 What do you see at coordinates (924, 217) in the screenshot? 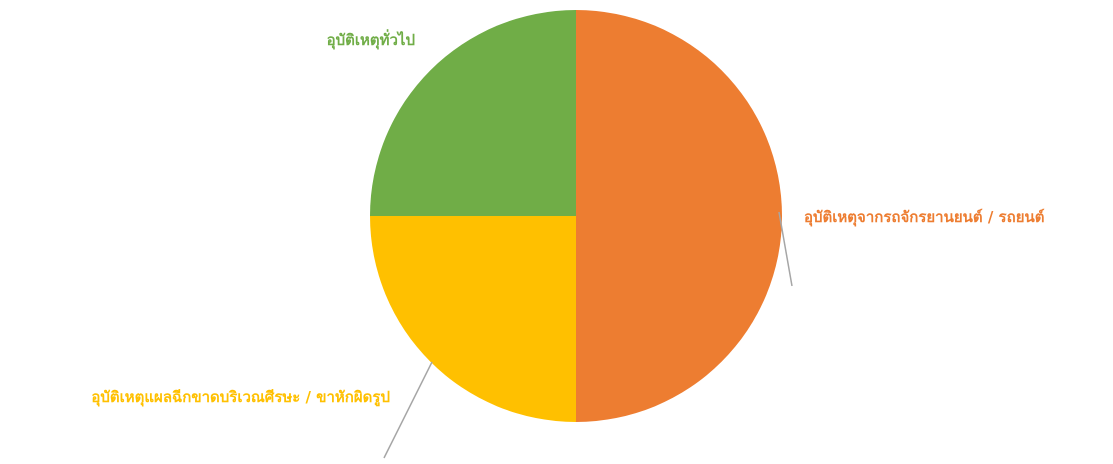
I see `slice-label-1: อุบัติเหตุจากรถจักรยานยนต์ / รถยนต์` at bounding box center [924, 217].